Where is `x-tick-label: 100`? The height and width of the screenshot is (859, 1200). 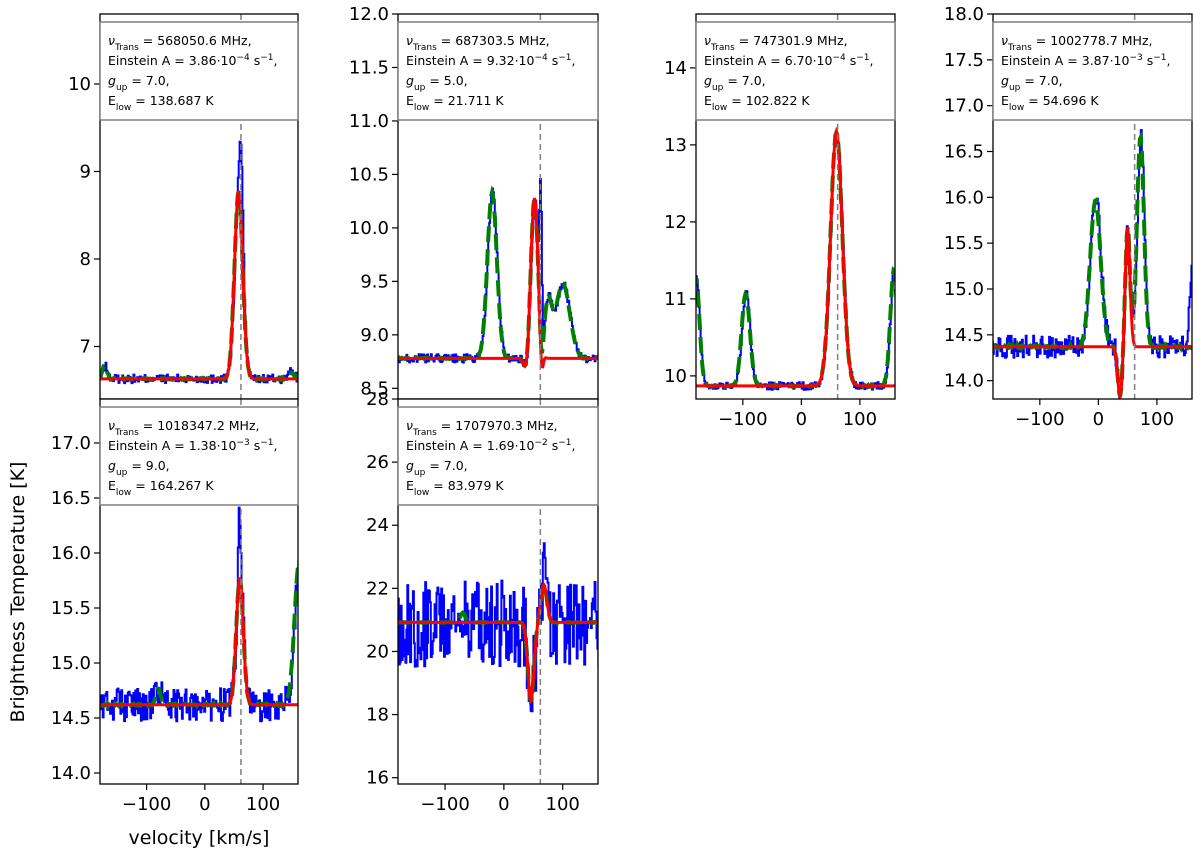 x-tick-label: 100 is located at coordinates (860, 419).